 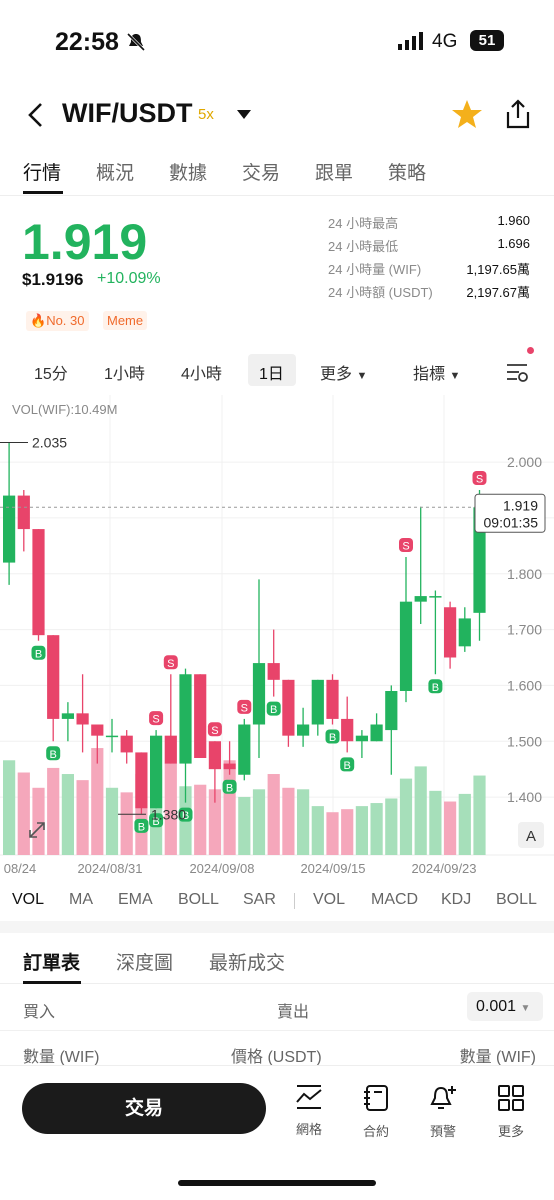 I want to click on indicator-sar: SAR, so click(x=259, y=899).